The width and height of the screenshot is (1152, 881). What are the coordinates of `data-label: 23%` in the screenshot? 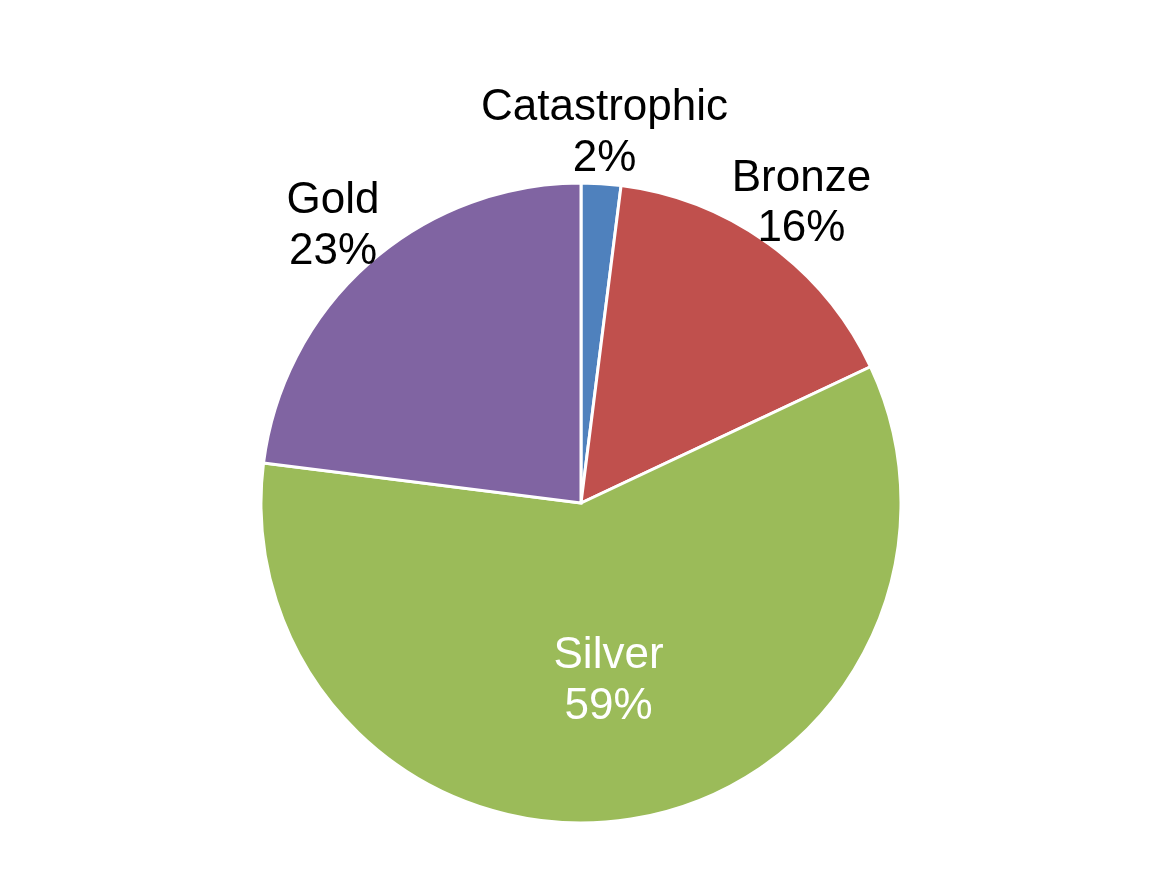 It's located at (333, 248).